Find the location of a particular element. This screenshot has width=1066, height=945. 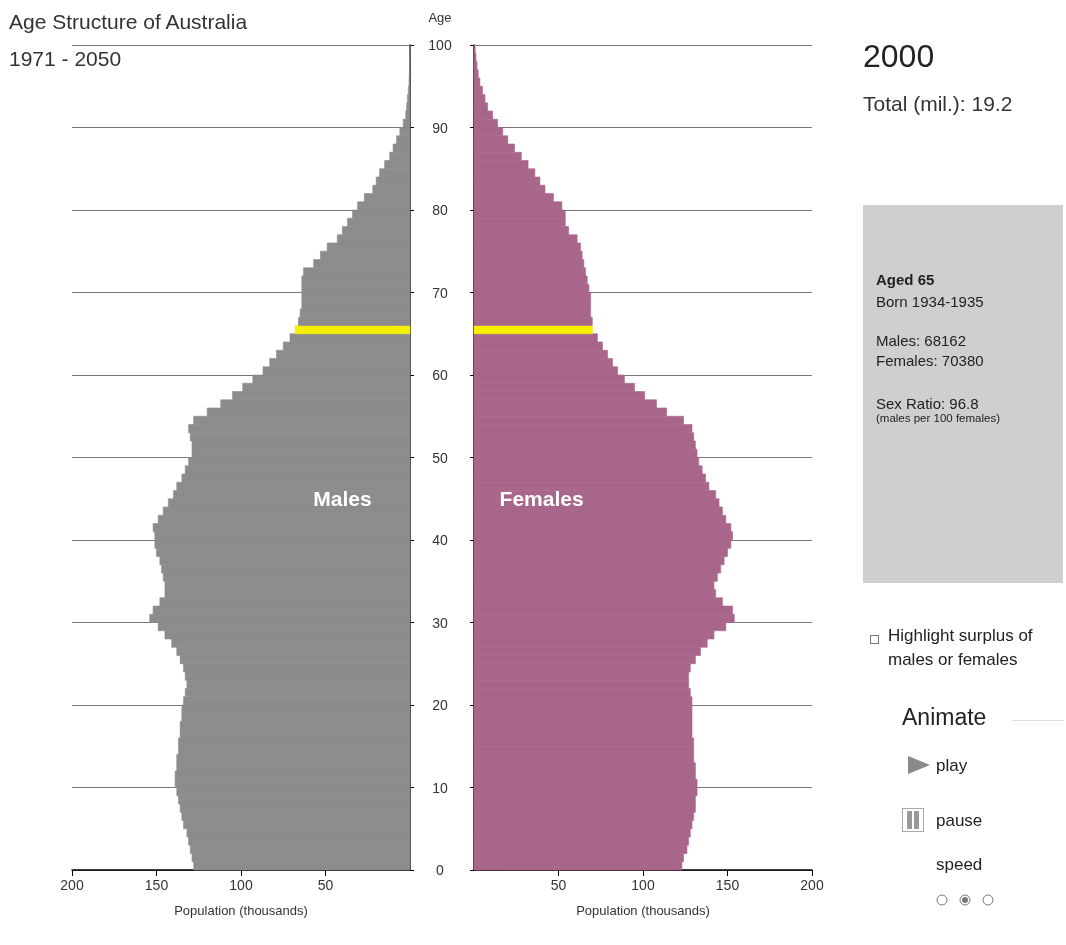

y-tick-label: 0 is located at coordinates (440, 870).